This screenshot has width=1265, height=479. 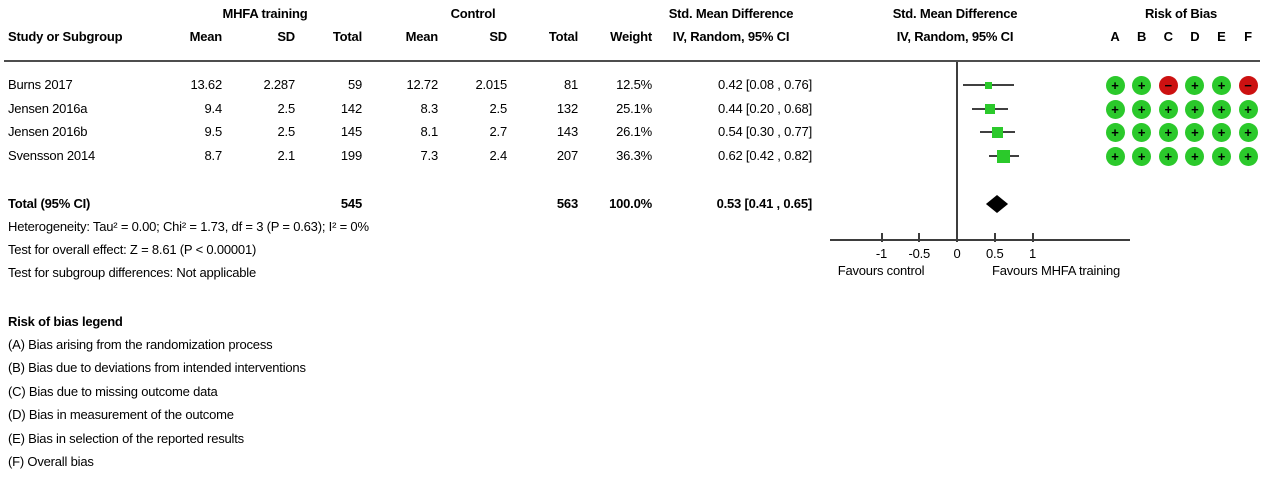 What do you see at coordinates (429, 155) in the screenshot?
I see `table-cell-mean-control: 7.3` at bounding box center [429, 155].